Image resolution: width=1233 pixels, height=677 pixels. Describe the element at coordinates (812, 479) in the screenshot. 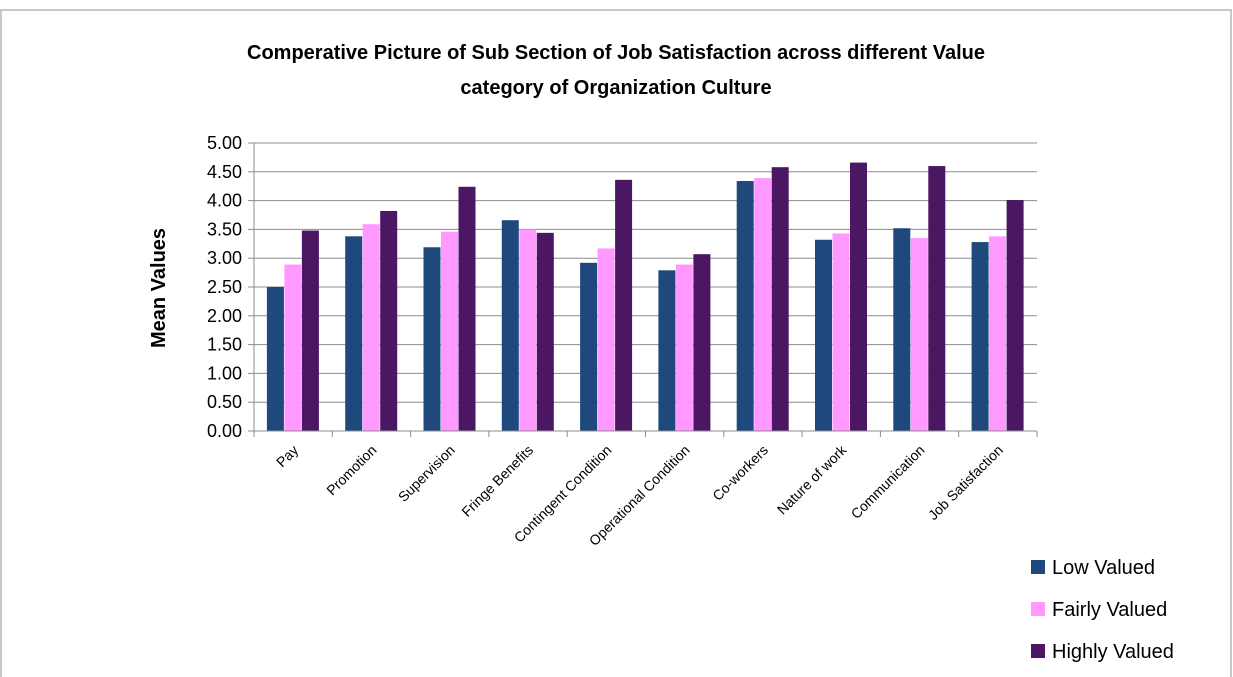

I see `x-tick-label: Nature of work` at that location.